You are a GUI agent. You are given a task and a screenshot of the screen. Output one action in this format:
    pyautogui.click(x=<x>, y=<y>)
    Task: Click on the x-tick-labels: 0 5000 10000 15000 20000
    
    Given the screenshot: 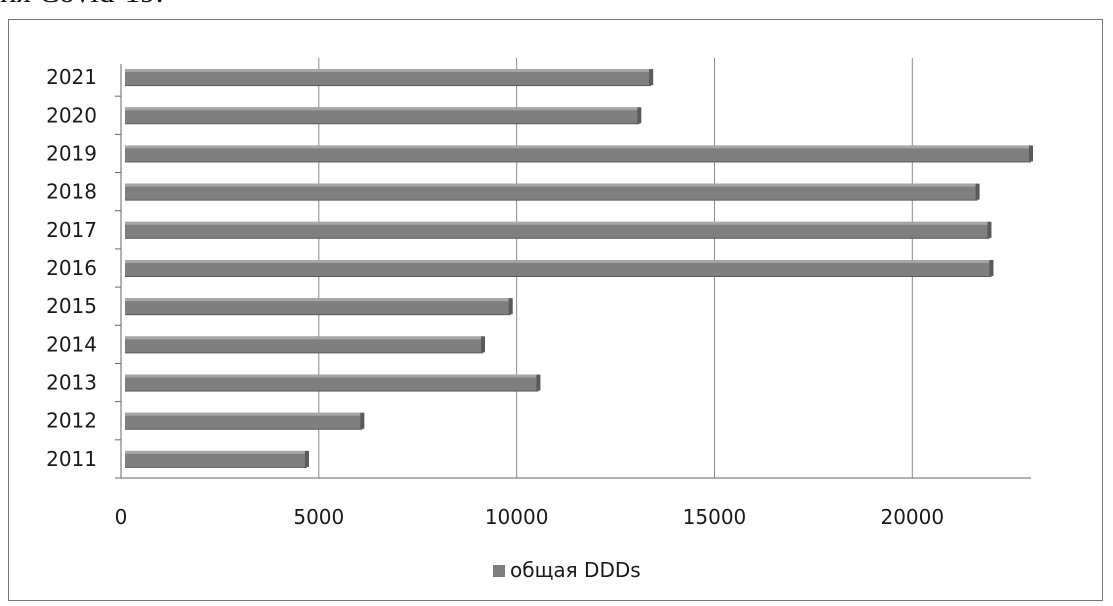 What is the action you would take?
    pyautogui.click(x=529, y=517)
    